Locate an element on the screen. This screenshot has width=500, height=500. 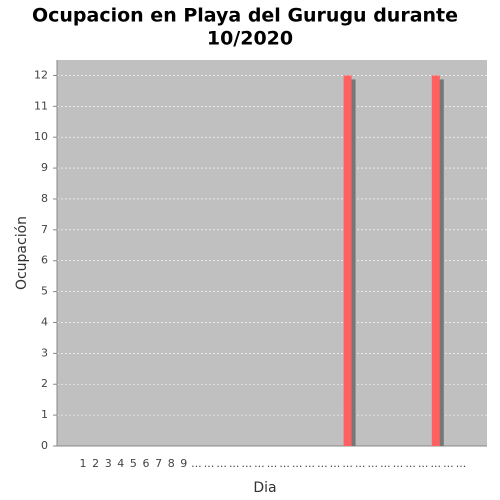
x-tick-label: 9 is located at coordinates (183, 463).